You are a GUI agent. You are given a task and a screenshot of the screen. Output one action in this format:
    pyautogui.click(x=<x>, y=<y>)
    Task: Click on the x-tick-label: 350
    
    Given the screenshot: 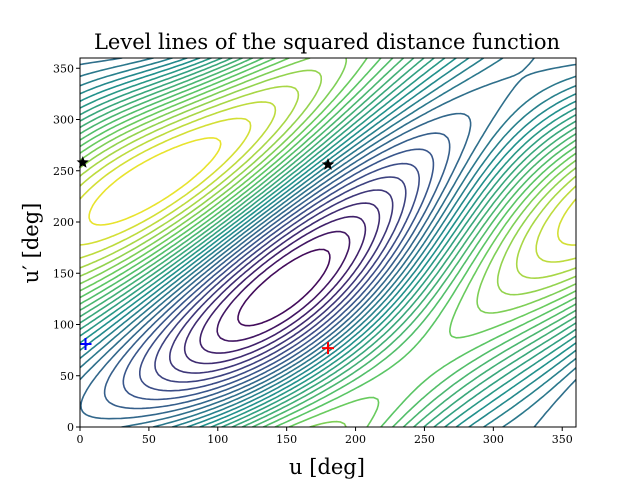 What is the action you would take?
    pyautogui.click(x=562, y=439)
    